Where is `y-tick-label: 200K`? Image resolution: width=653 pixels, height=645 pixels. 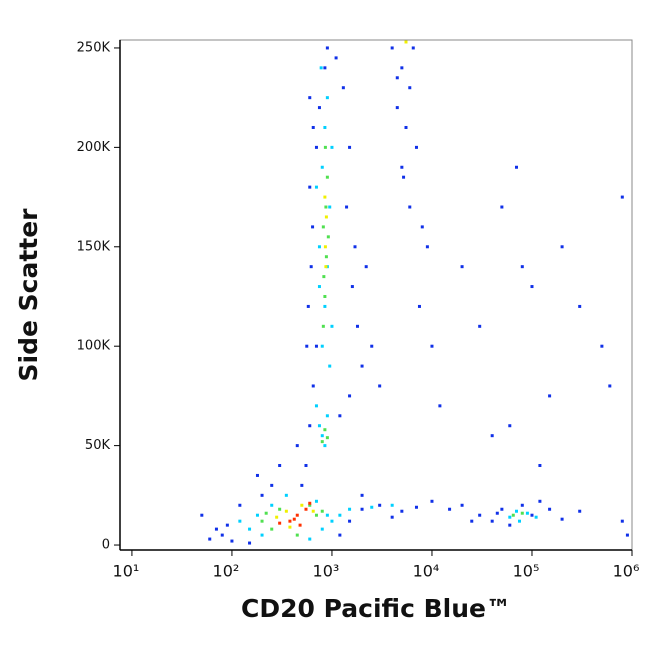 y-tick-label: 200K is located at coordinates (94, 147).